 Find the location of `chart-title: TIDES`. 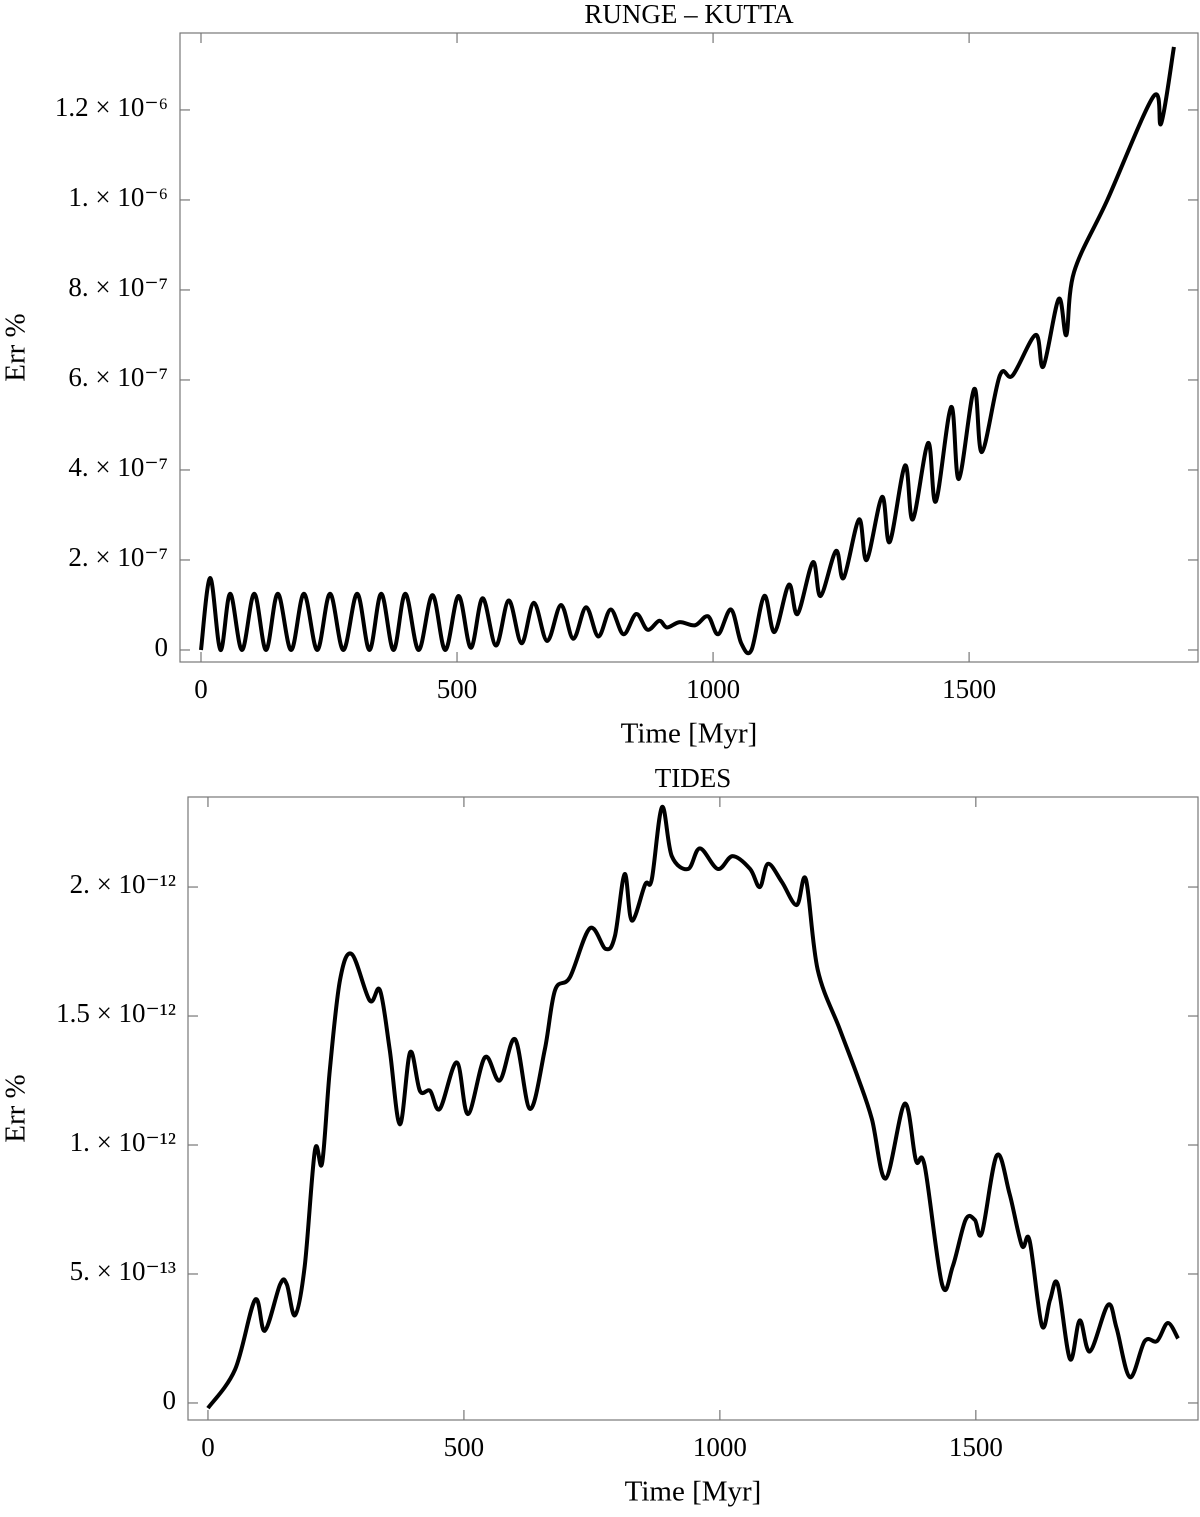

chart-title: TIDES is located at coordinates (693, 778).